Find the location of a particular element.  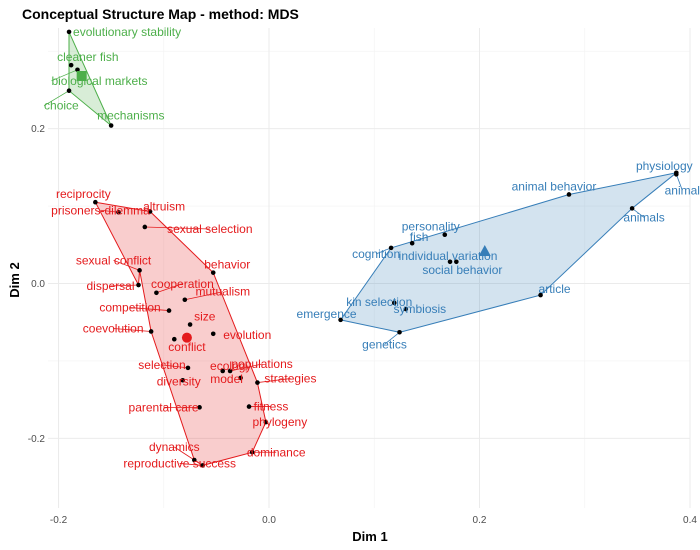

point-dominance is located at coordinates (252, 452).